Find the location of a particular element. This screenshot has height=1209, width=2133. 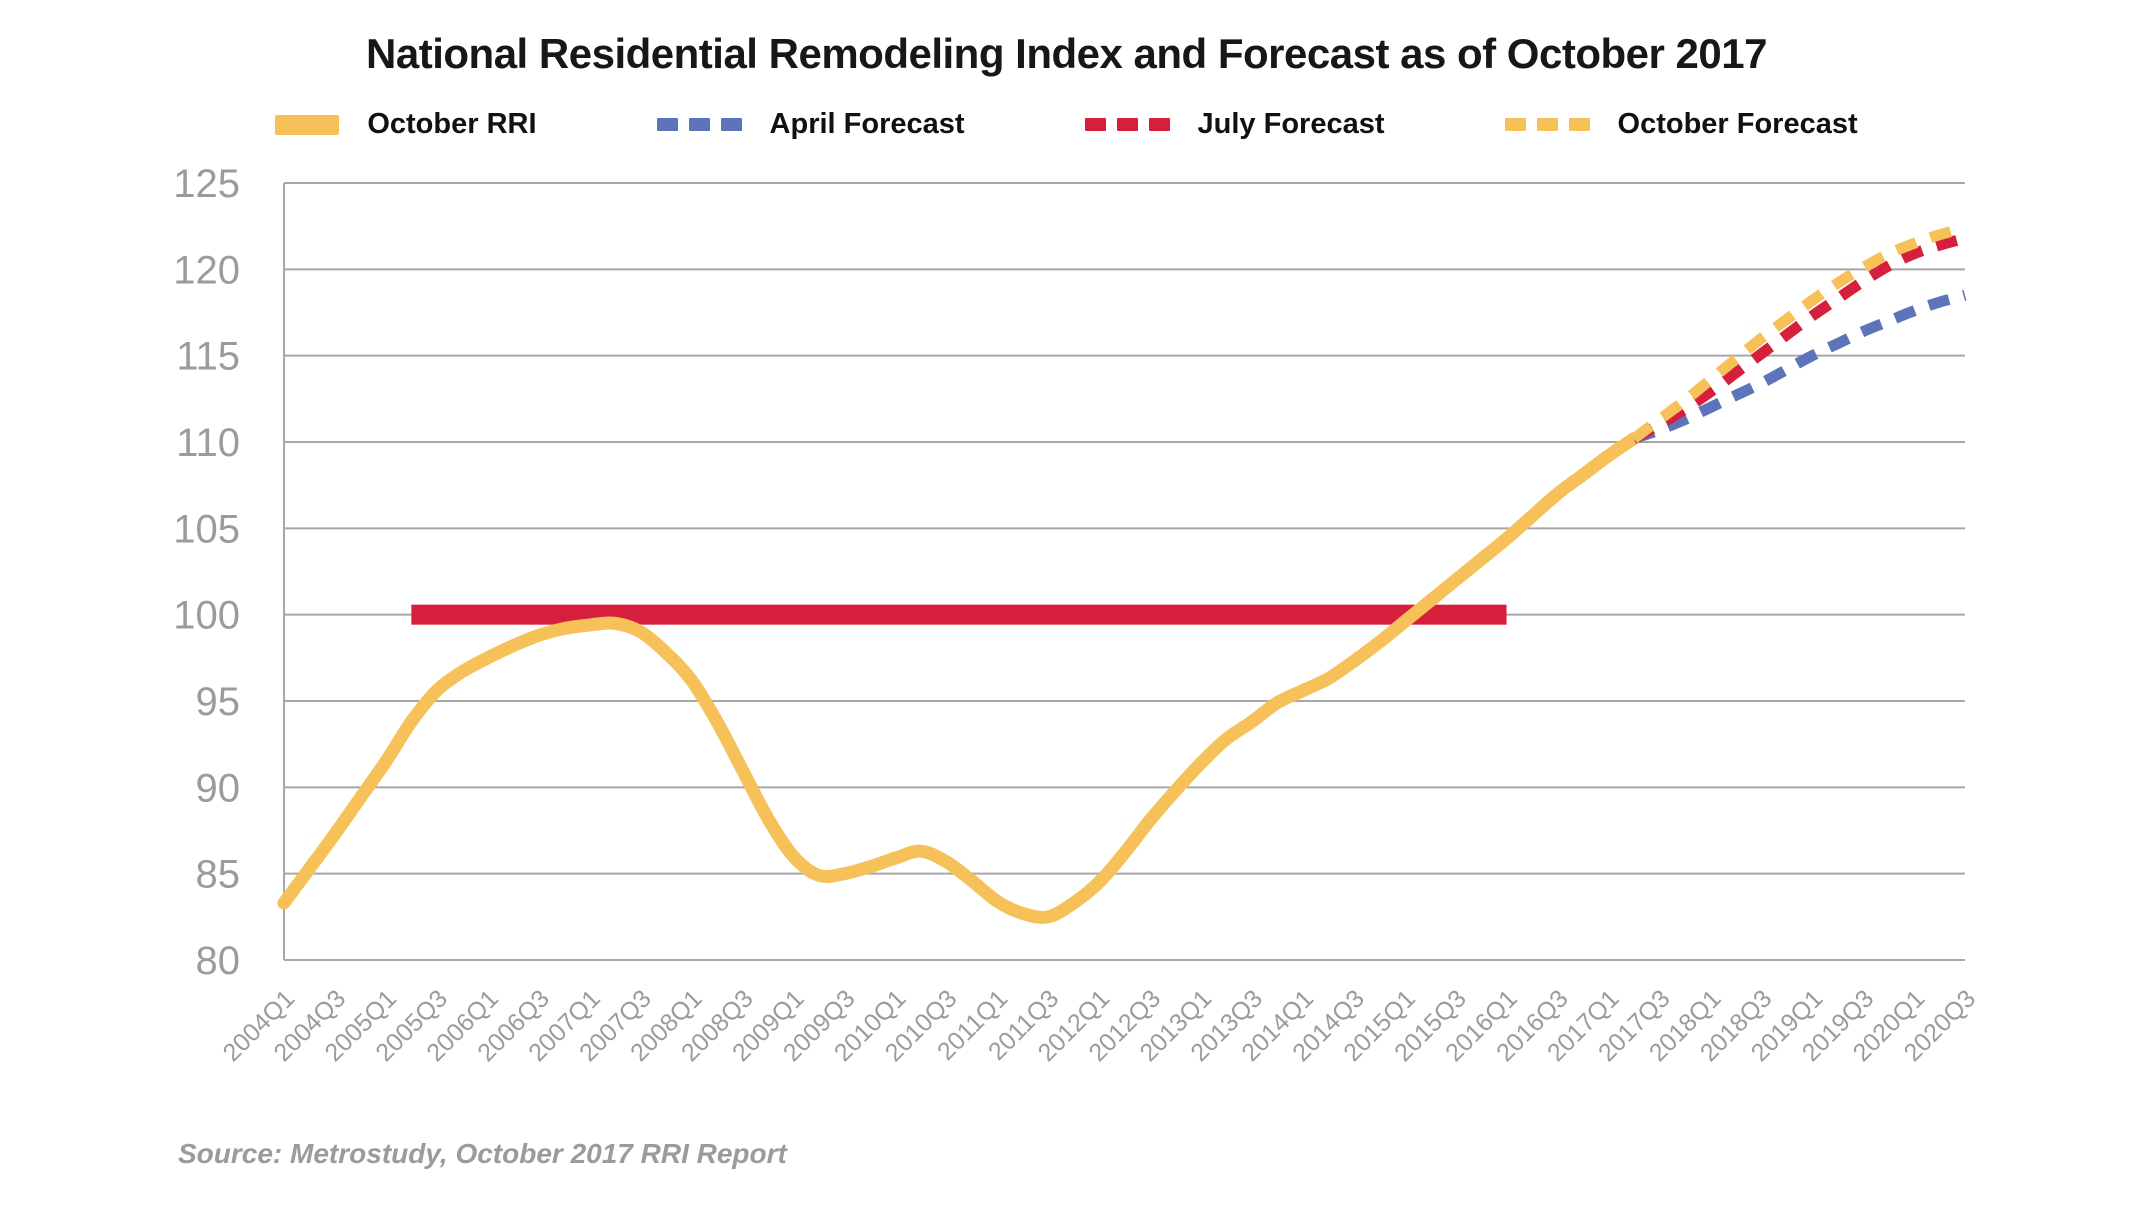

legend-item-october-forecast: October Forecast is located at coordinates (1681, 124).